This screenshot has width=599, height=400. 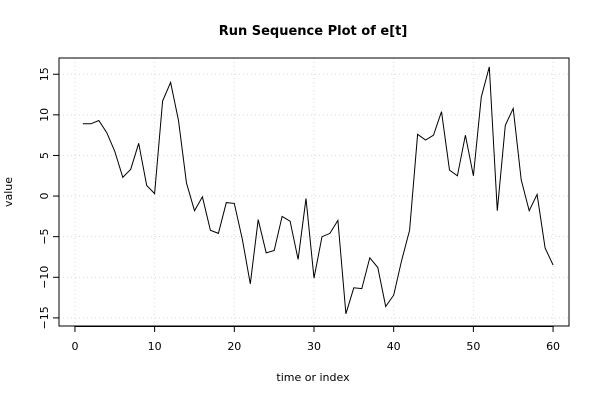 What do you see at coordinates (44, 277) in the screenshot?
I see `y-tick-label: −10` at bounding box center [44, 277].